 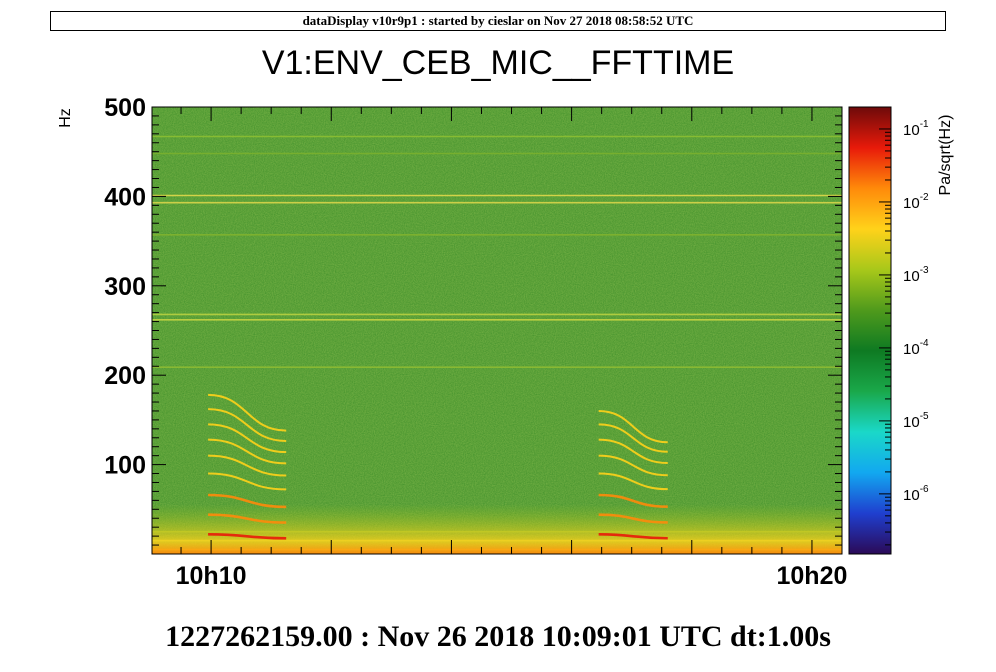 What do you see at coordinates (211, 576) in the screenshot?
I see `x-tick-label-10h10: 10h10` at bounding box center [211, 576].